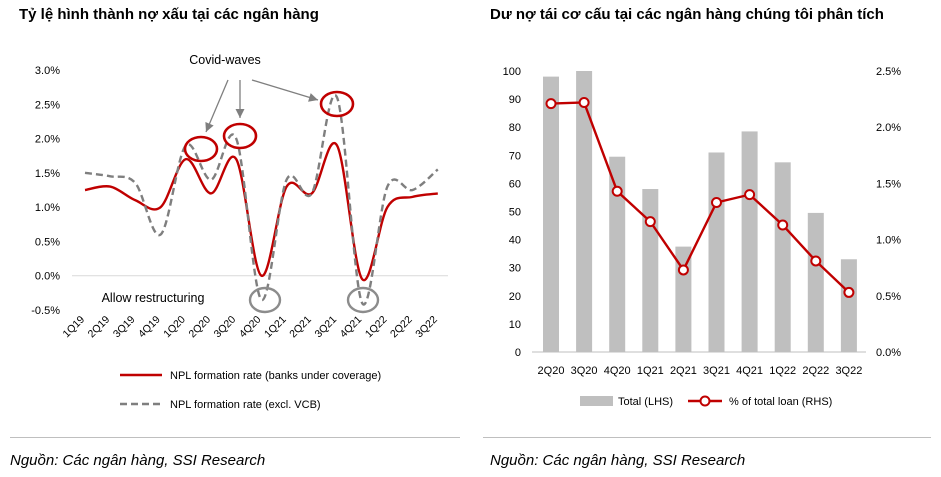  What do you see at coordinates (47, 140) in the screenshot?
I see `y-tick-label: 2.0%` at bounding box center [47, 140].